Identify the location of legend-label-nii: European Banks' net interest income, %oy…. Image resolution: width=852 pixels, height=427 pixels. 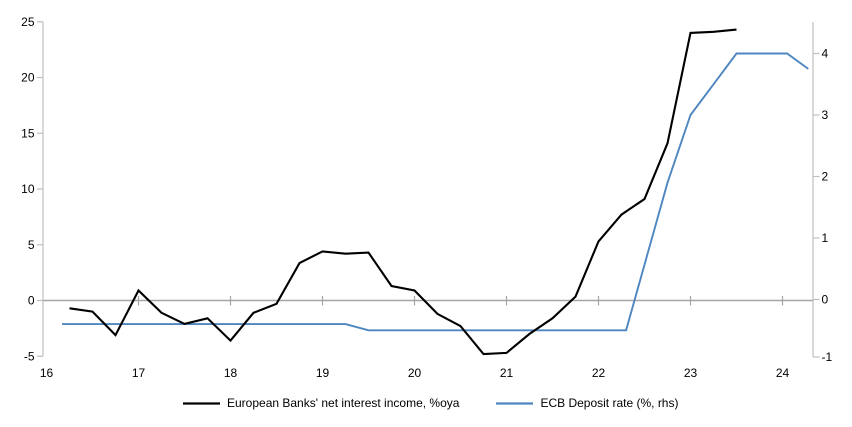
(343, 403).